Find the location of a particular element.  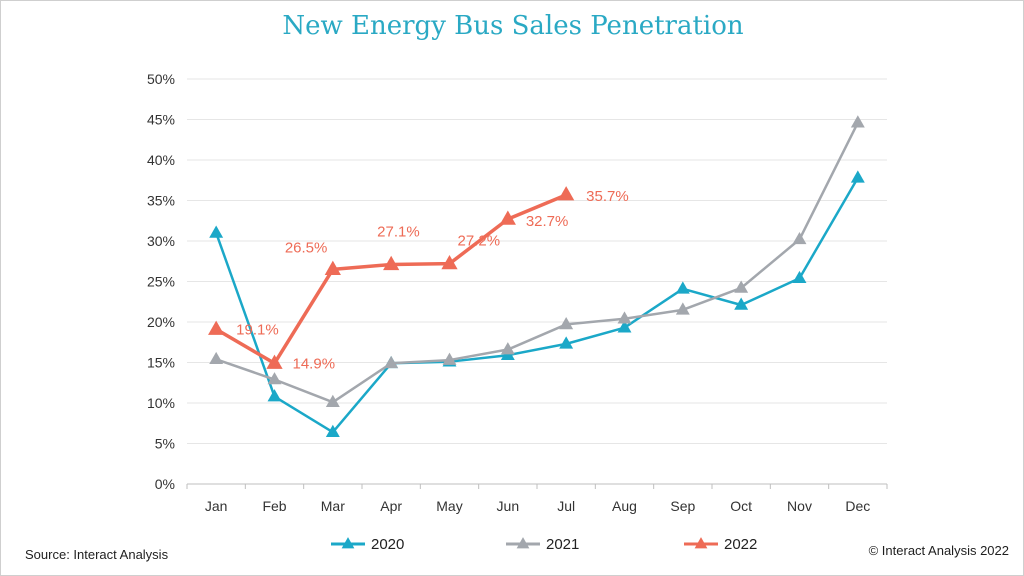

legend-label: 2021 is located at coordinates (562, 544).